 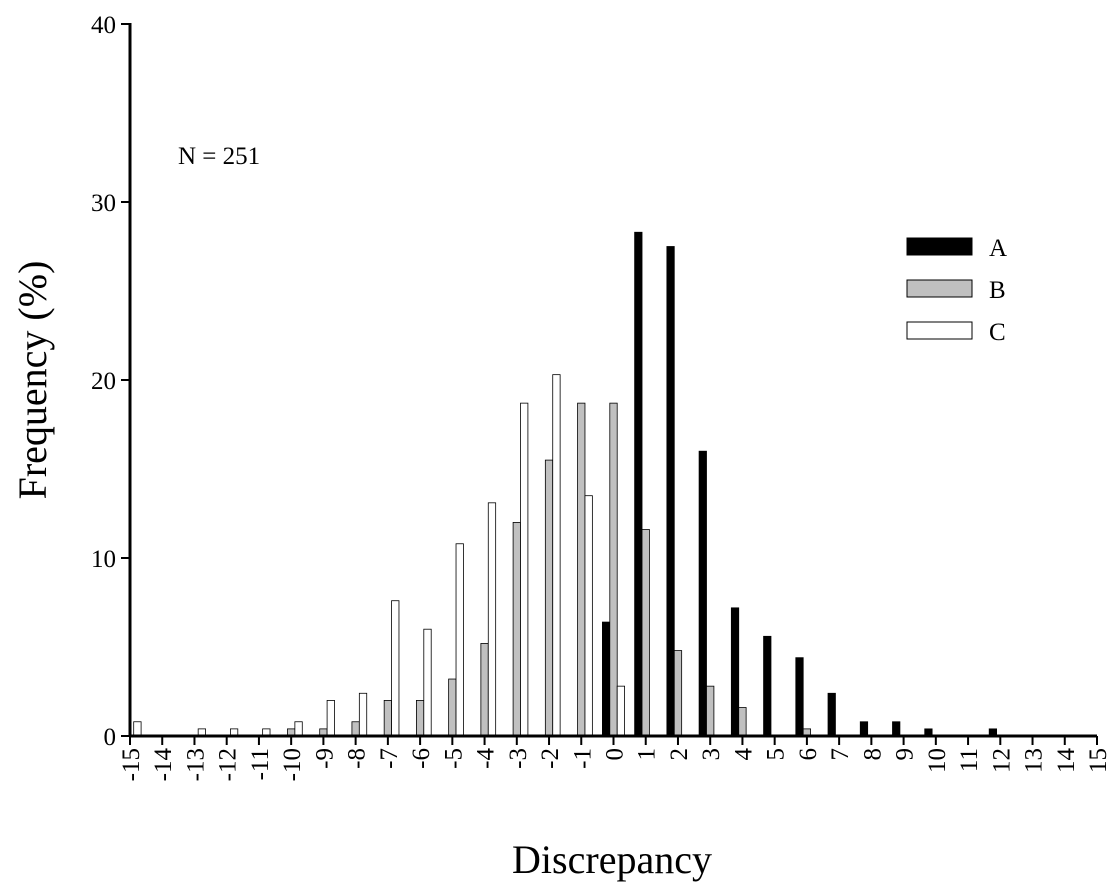 I want to click on bar-C--9, so click(x=330, y=718).